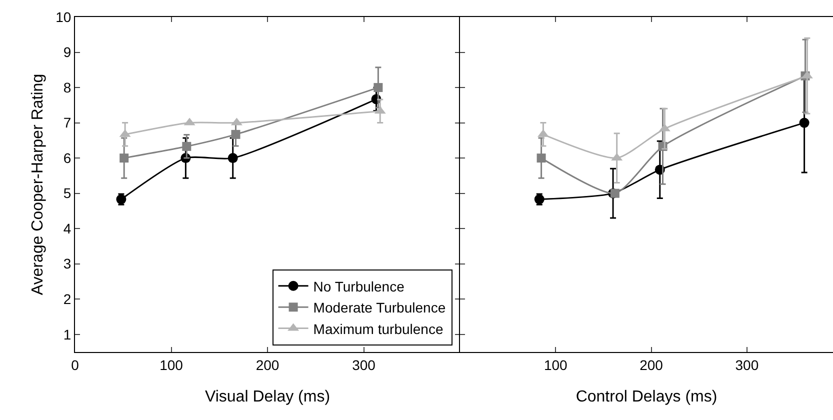 The height and width of the screenshot is (420, 833). I want to click on y-tick-label: 8, so click(67, 87).